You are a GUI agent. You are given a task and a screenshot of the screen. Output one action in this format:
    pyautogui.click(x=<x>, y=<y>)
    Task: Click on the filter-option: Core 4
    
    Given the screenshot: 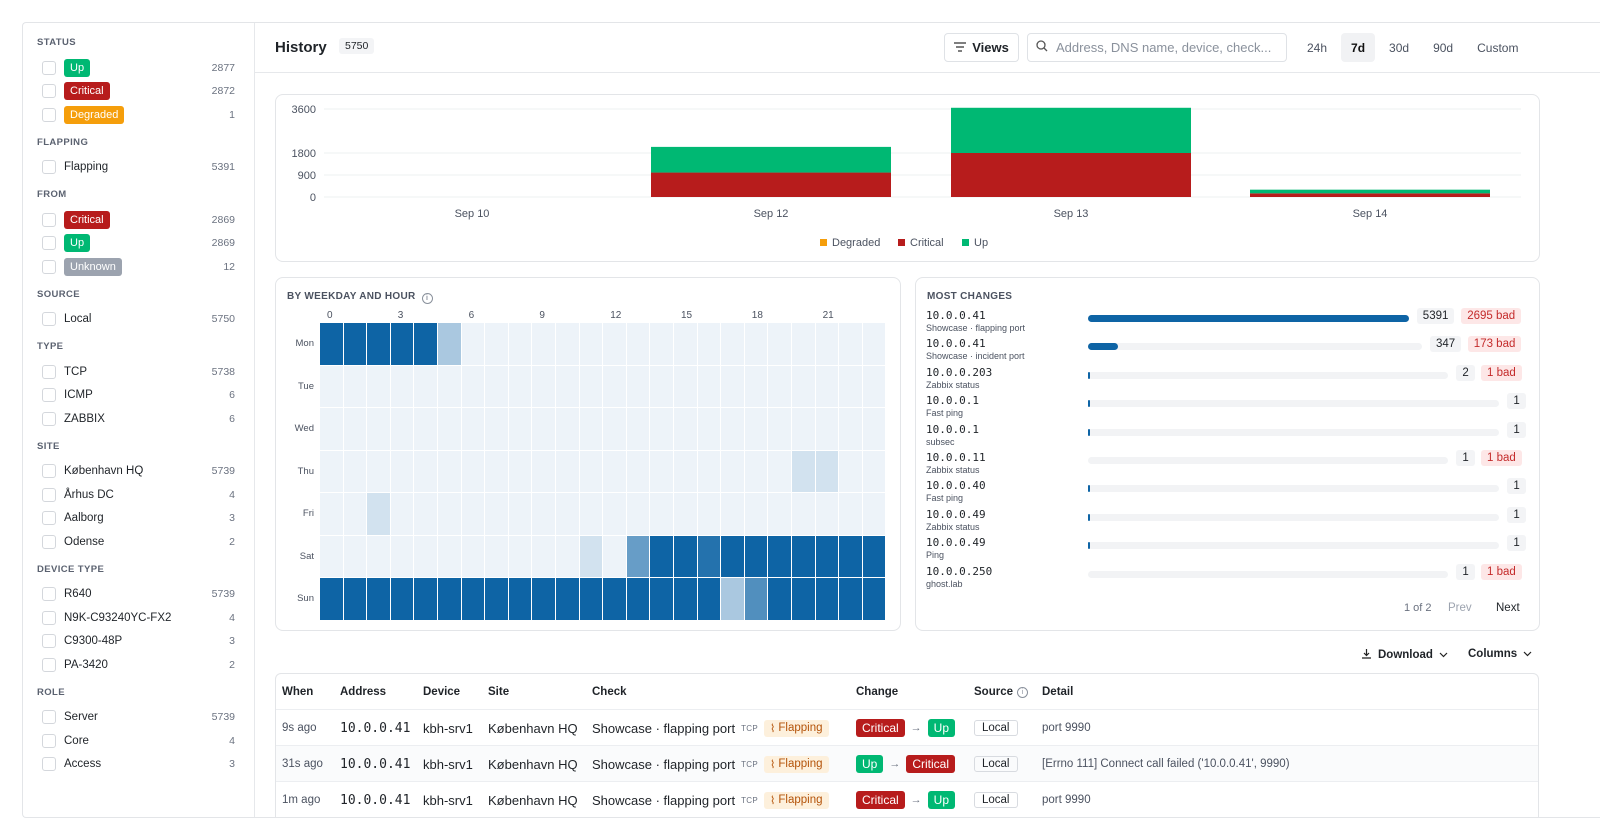 What is the action you would take?
    pyautogui.click(x=136, y=741)
    